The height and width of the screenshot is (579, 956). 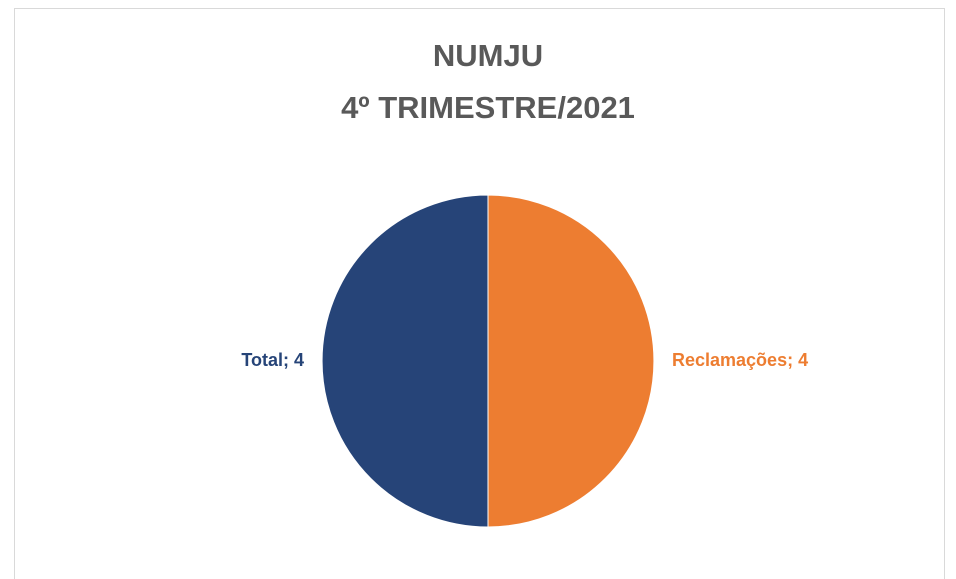 What do you see at coordinates (272, 360) in the screenshot?
I see `data-label: Total; 4` at bounding box center [272, 360].